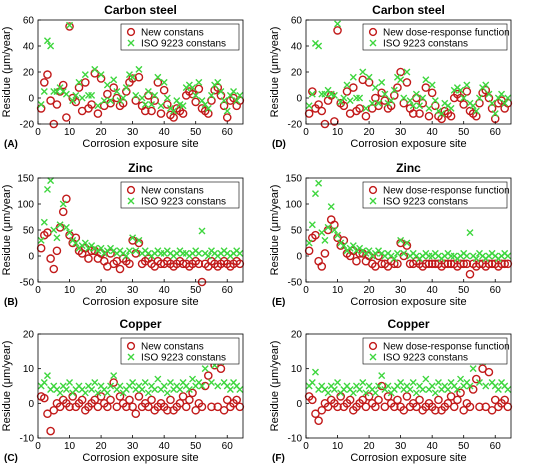 The height and width of the screenshot is (475, 550). I want to click on y-tick-label: 150, so click(25, 179).